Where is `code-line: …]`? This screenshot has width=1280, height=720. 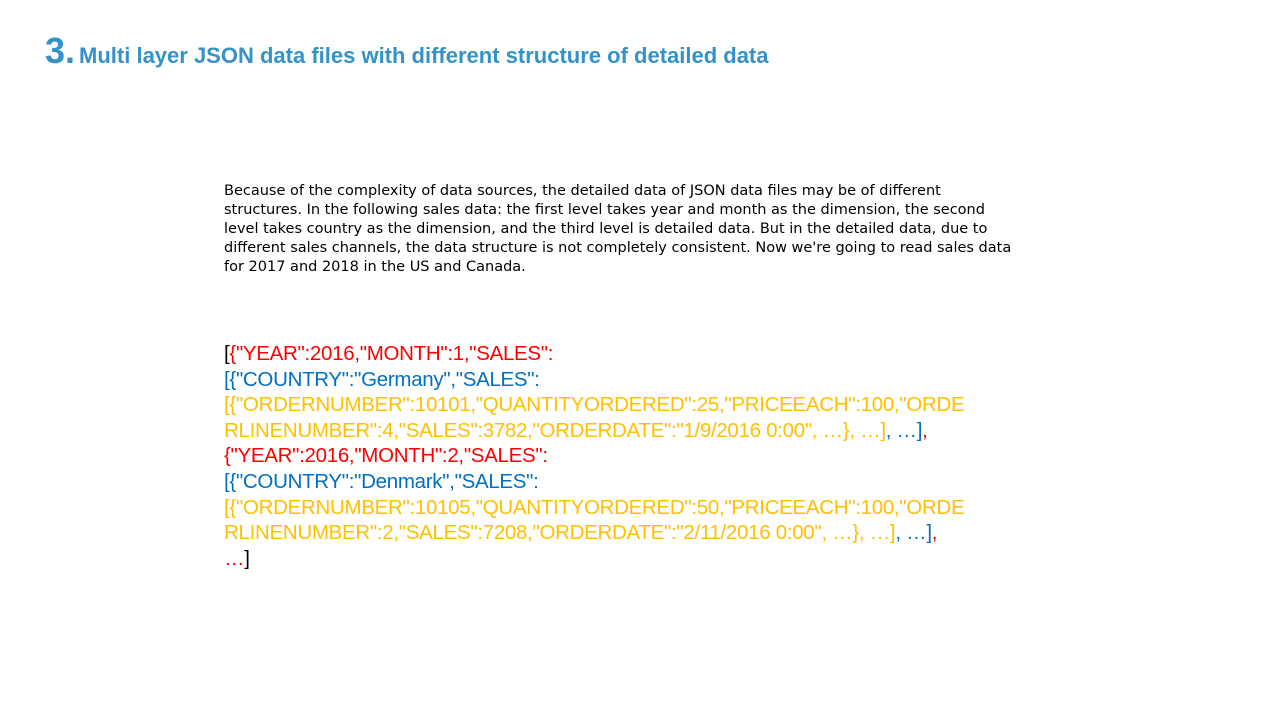
code-line: …] is located at coordinates (594, 559).